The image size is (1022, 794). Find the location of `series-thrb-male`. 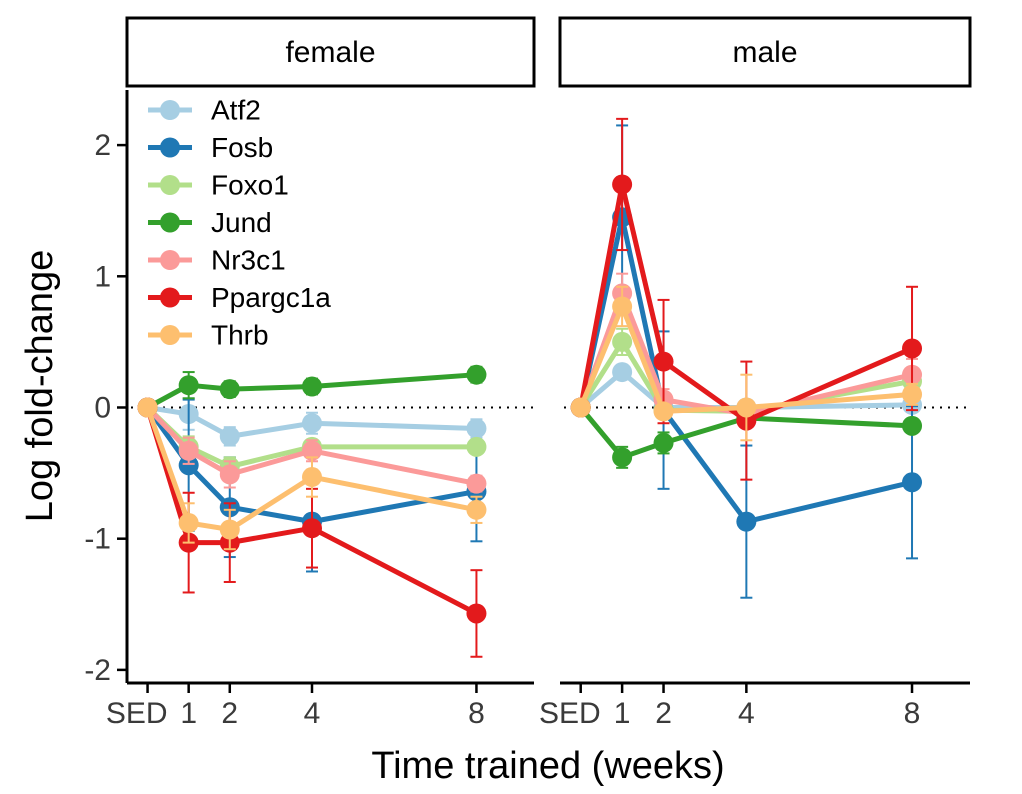

series-thrb-male is located at coordinates (746, 363).